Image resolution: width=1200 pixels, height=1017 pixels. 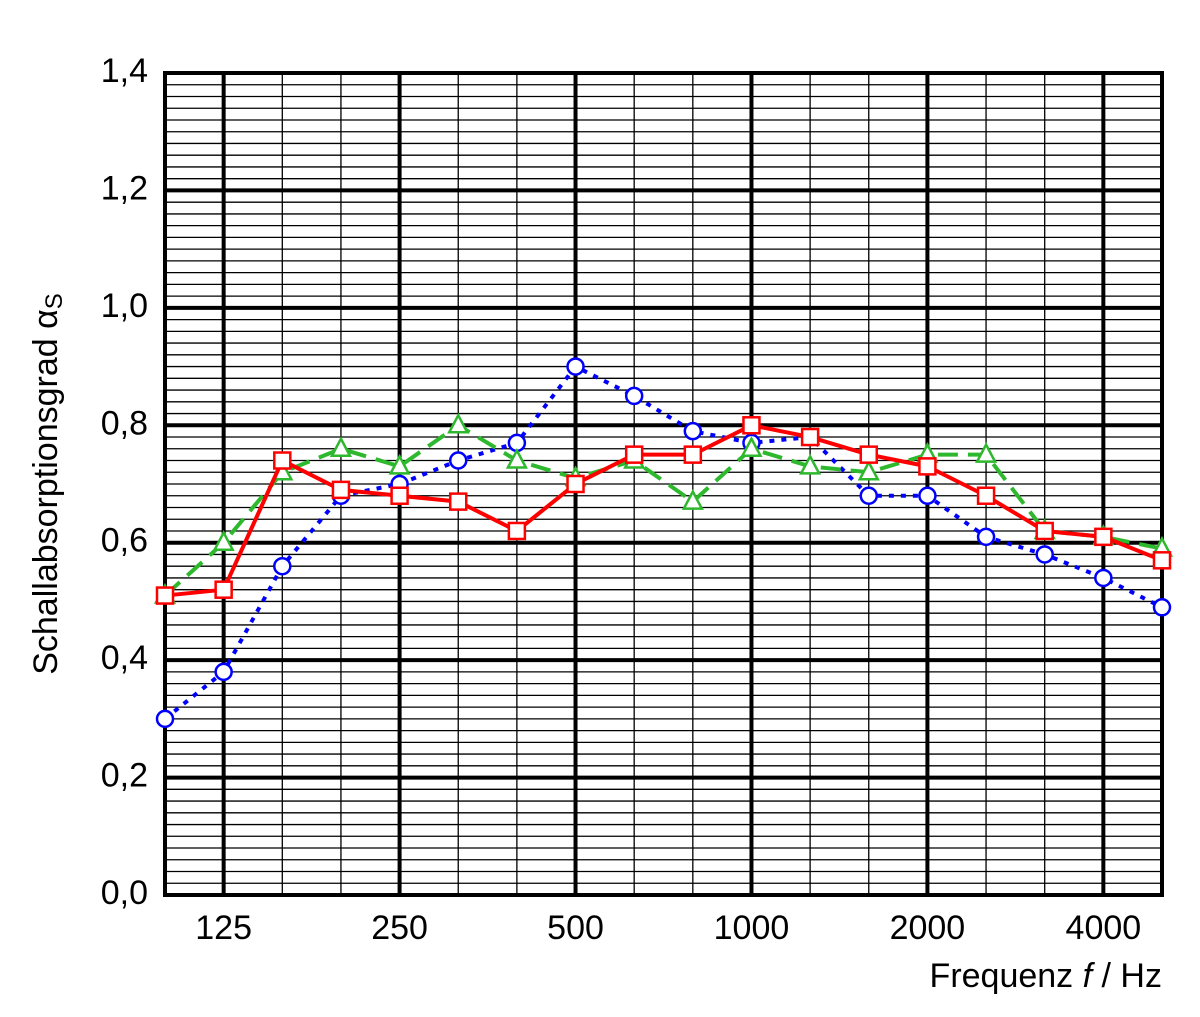 What do you see at coordinates (124, 306) in the screenshot?
I see `y-tick-label: 1,0` at bounding box center [124, 306].